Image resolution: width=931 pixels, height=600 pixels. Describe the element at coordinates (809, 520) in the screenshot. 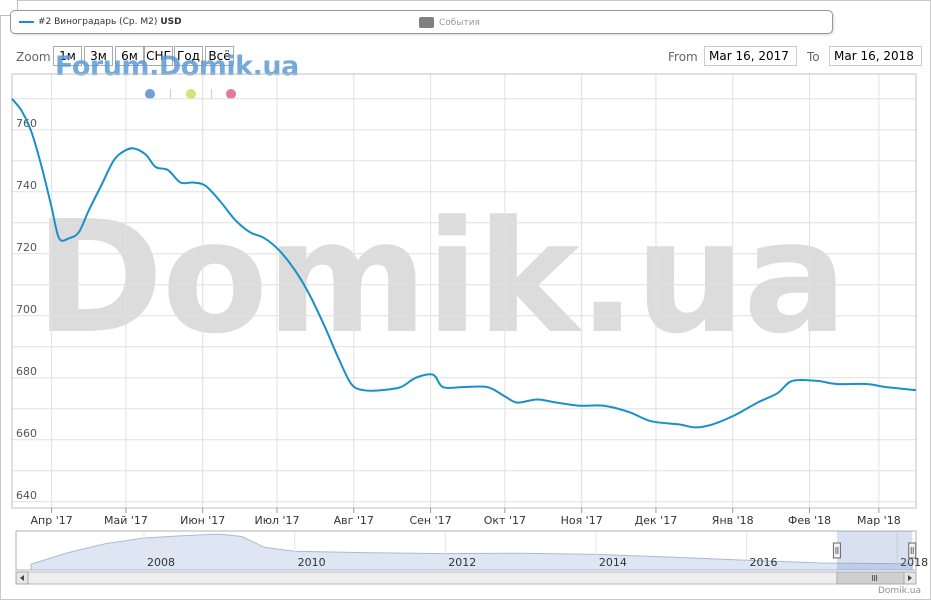

I see `x-tick-label: Фев '18` at that location.